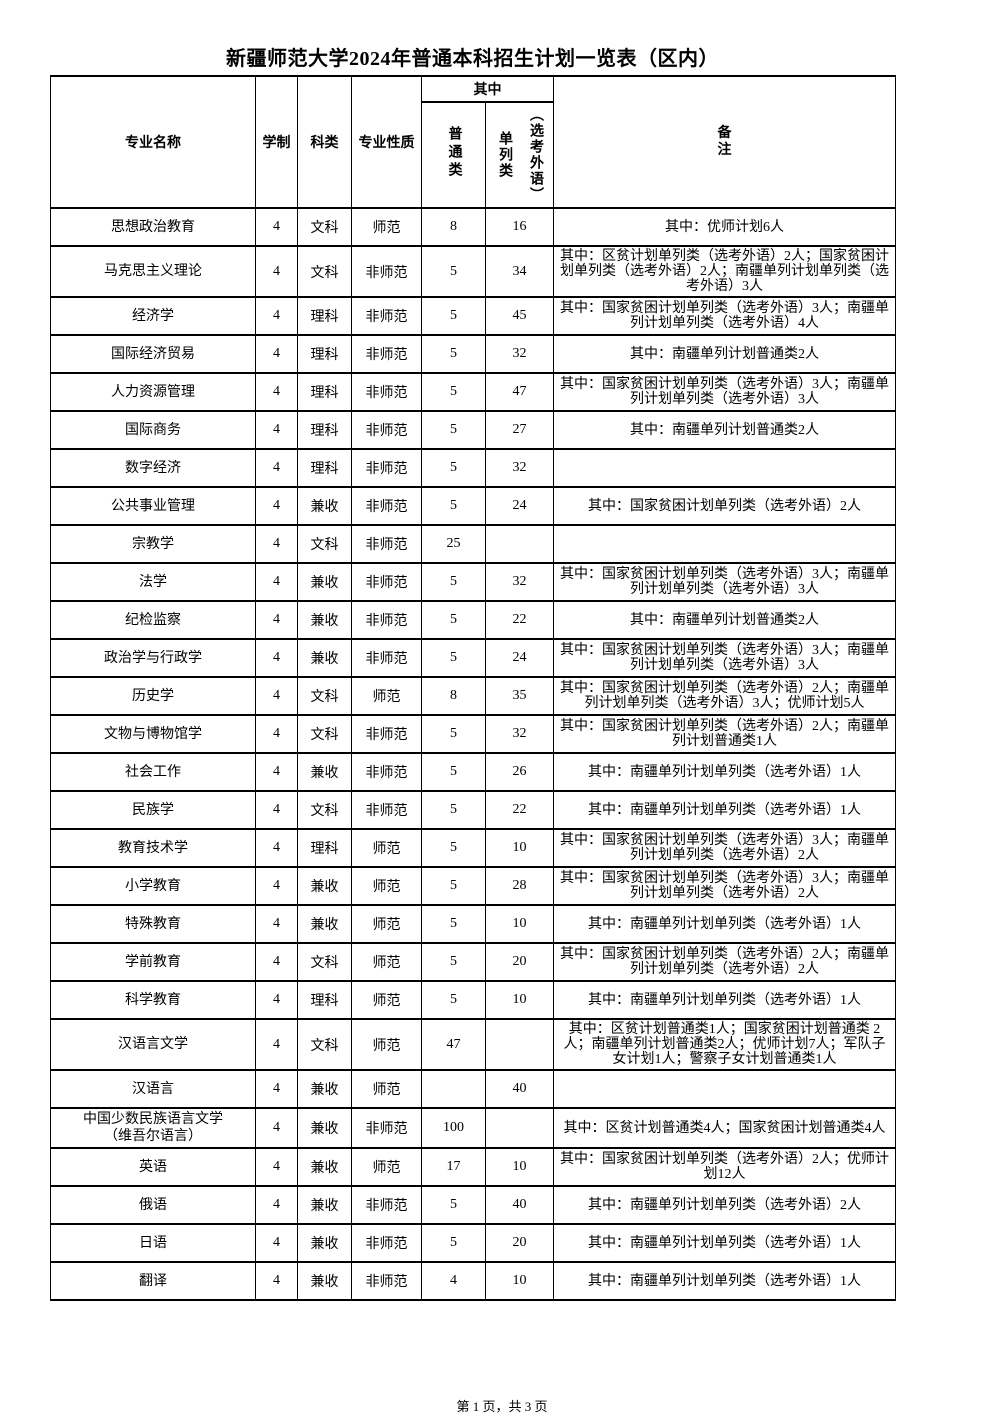 This screenshot has height=1425, width=1004. What do you see at coordinates (153, 848) in the screenshot?
I see `major-cell: 教育技术学` at bounding box center [153, 848].